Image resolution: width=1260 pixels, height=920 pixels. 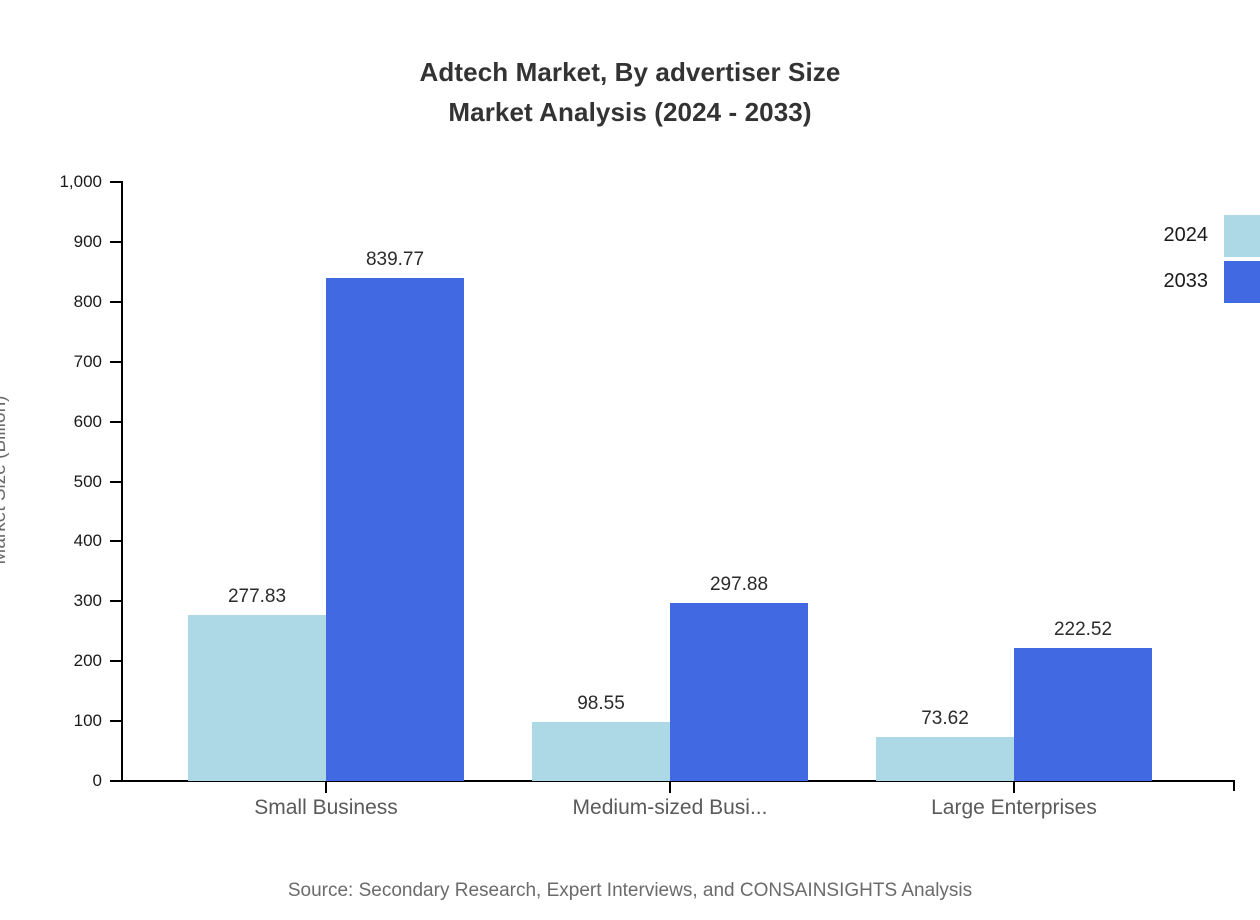 What do you see at coordinates (326, 807) in the screenshot?
I see `x-axis-category-label: Small Business` at bounding box center [326, 807].